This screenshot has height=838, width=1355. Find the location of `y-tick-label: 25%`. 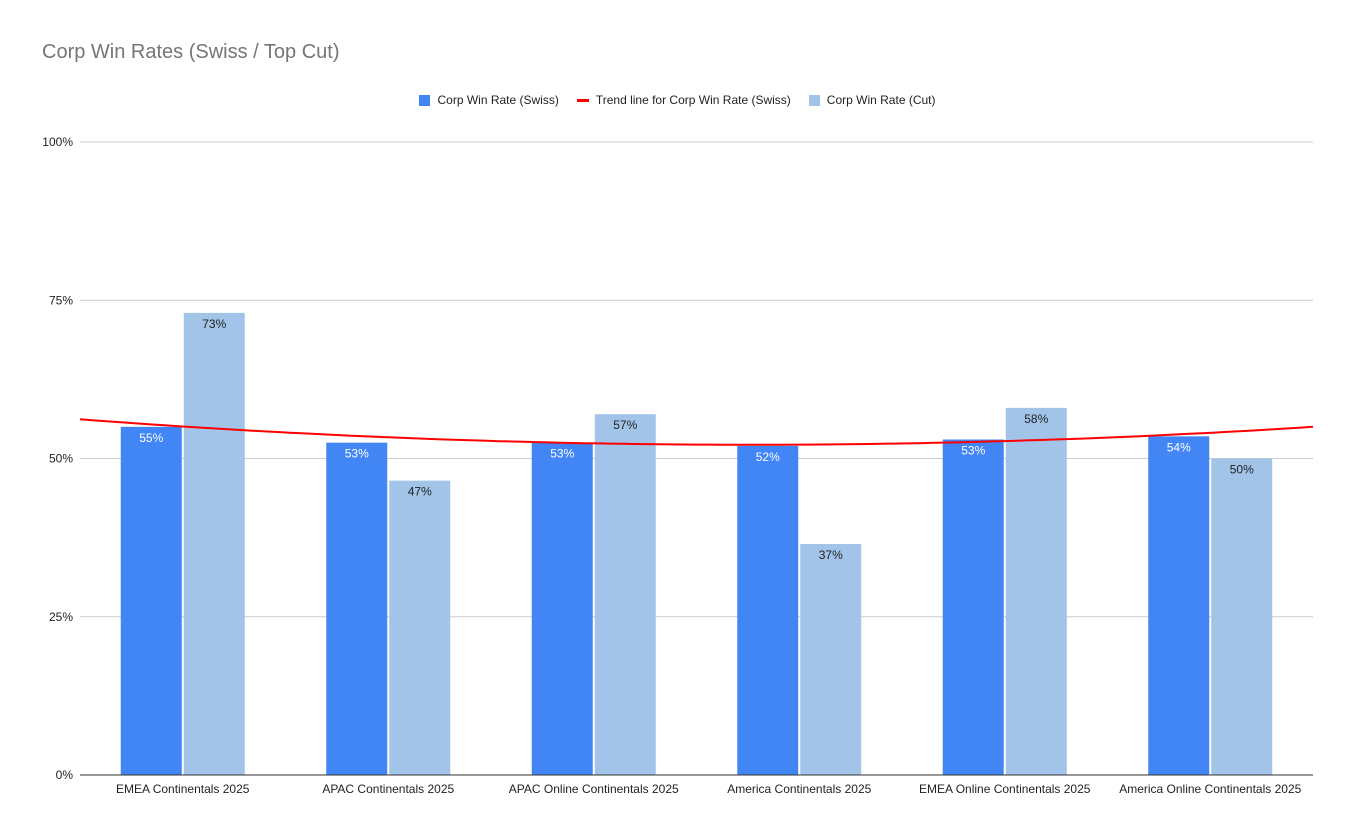

y-tick-label: 25% is located at coordinates (61, 617).